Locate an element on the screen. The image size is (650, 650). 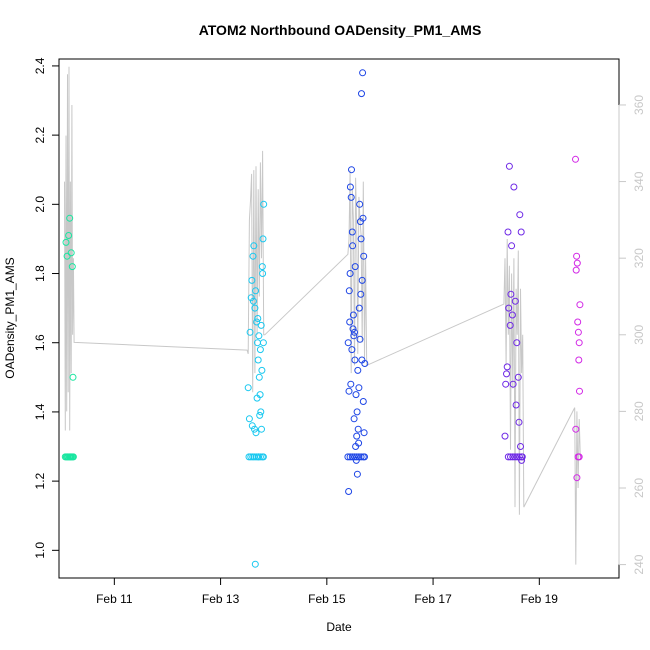
y-tick-label: 1.2 is located at coordinates (40, 480).